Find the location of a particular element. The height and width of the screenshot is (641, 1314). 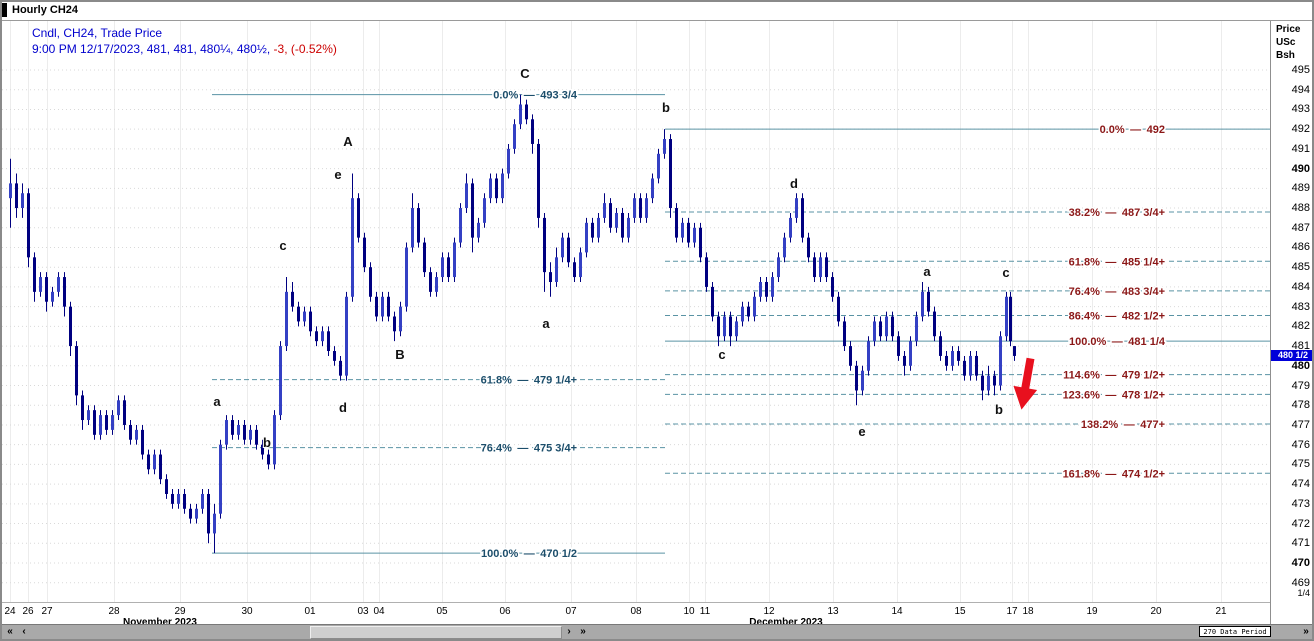

fib-right-label: 61.8% — 485 1/4+ is located at coordinates (1117, 262).